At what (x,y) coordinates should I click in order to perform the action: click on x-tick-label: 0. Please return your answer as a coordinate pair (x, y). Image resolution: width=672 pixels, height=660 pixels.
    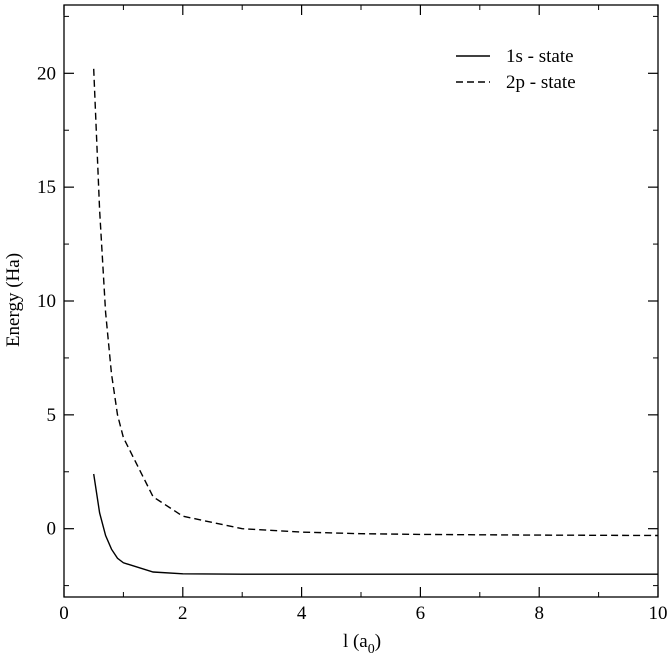
    Looking at the image, I should click on (64, 613).